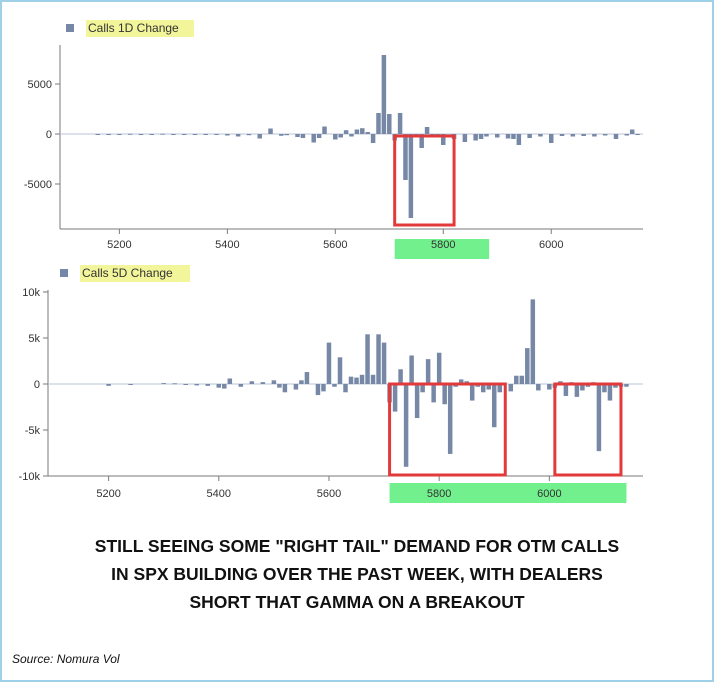 Image resolution: width=714 pixels, height=682 pixels. What do you see at coordinates (49, 135) in the screenshot?
I see `y-tick-label: 0` at bounding box center [49, 135].